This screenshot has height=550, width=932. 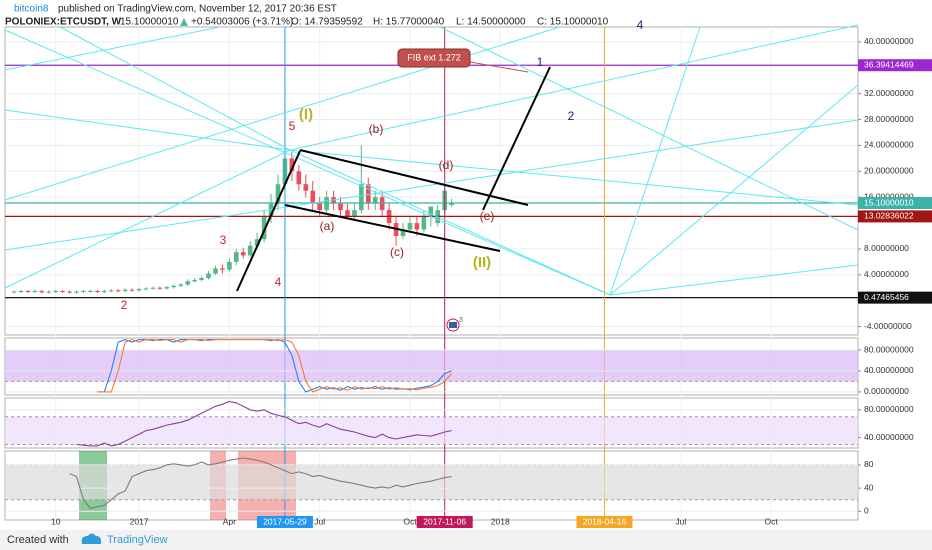 What do you see at coordinates (889, 216) in the screenshot?
I see `price-label: 13.02836022` at bounding box center [889, 216].